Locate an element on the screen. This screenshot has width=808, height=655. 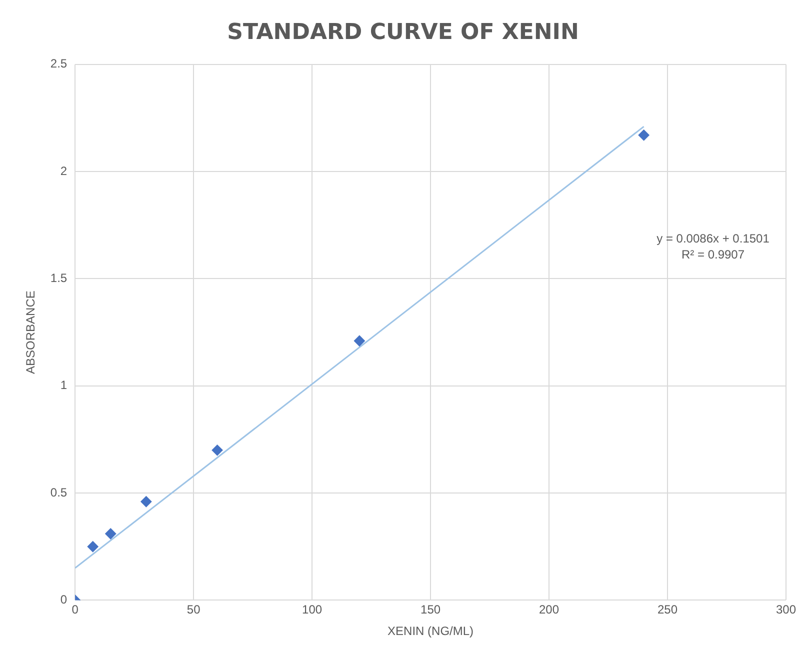
x-tick-label: 250 is located at coordinates (668, 609).